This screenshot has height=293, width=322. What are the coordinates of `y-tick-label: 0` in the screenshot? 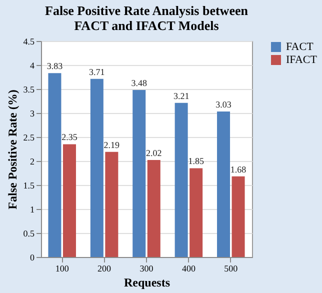 It's located at (32, 257).